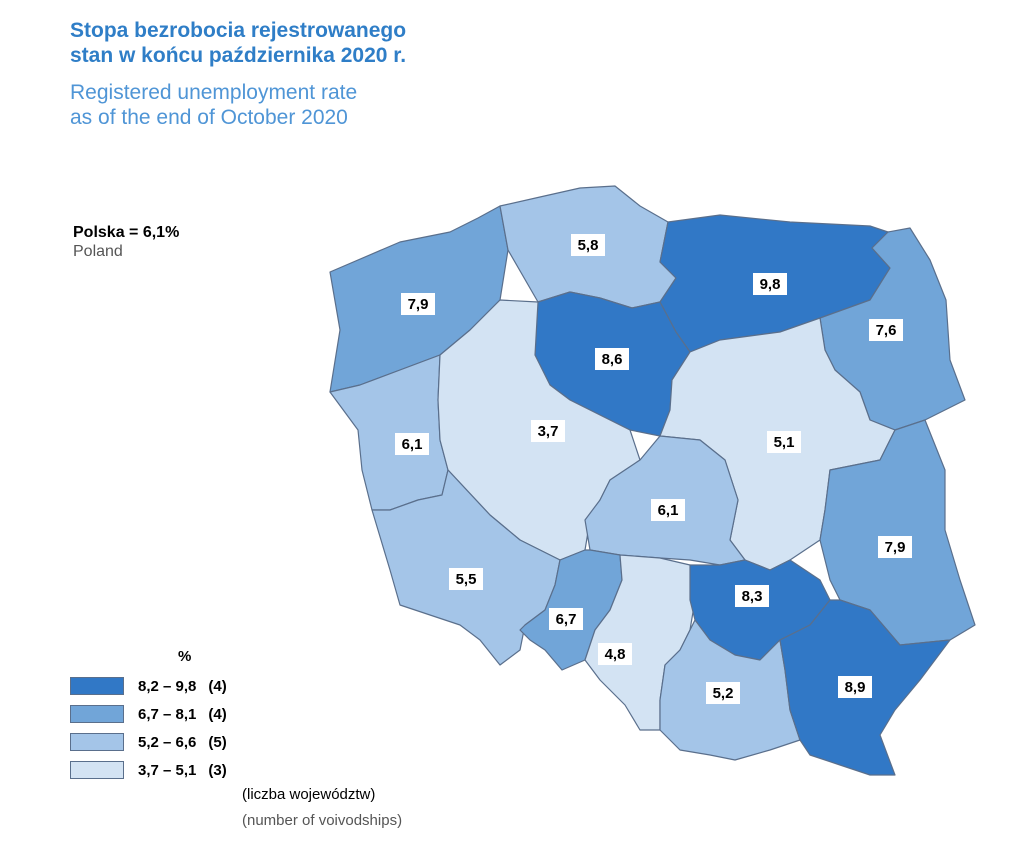 This screenshot has height=859, width=1024. I want to click on region-label-malopolskie: 5,2, so click(723, 693).